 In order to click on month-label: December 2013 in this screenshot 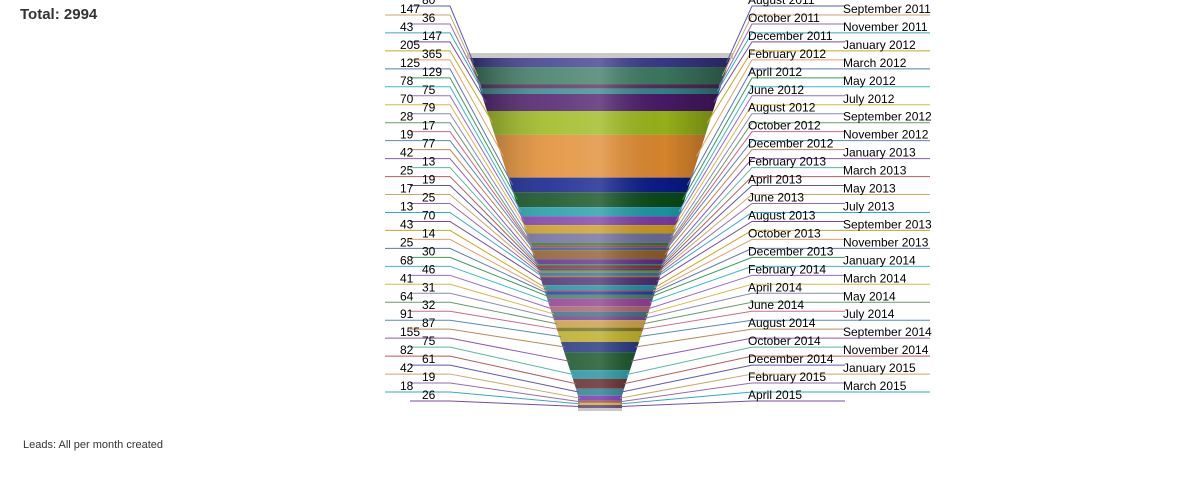, I will do `click(791, 251)`.